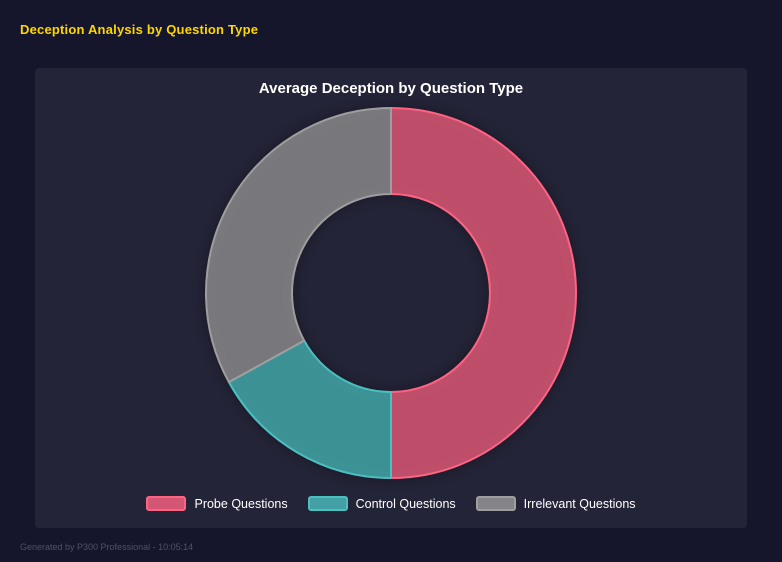  I want to click on legend-swatch-irrelevant, so click(495, 503).